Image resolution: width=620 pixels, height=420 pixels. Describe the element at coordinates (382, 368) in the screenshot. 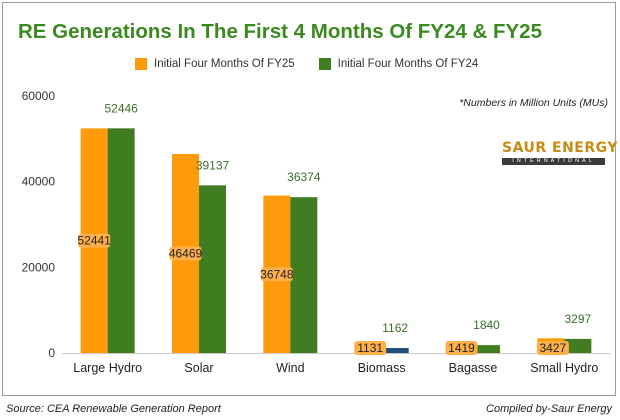

I see `x-tick-label: Biomass` at that location.